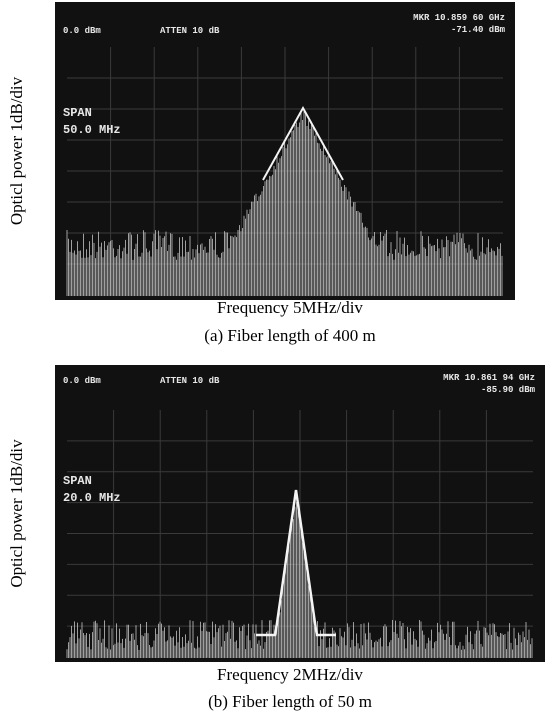 This screenshot has width=546, height=720. Describe the element at coordinates (489, 378) in the screenshot. I see `marker-frequency: MKR 10.861 94 GHz` at that location.